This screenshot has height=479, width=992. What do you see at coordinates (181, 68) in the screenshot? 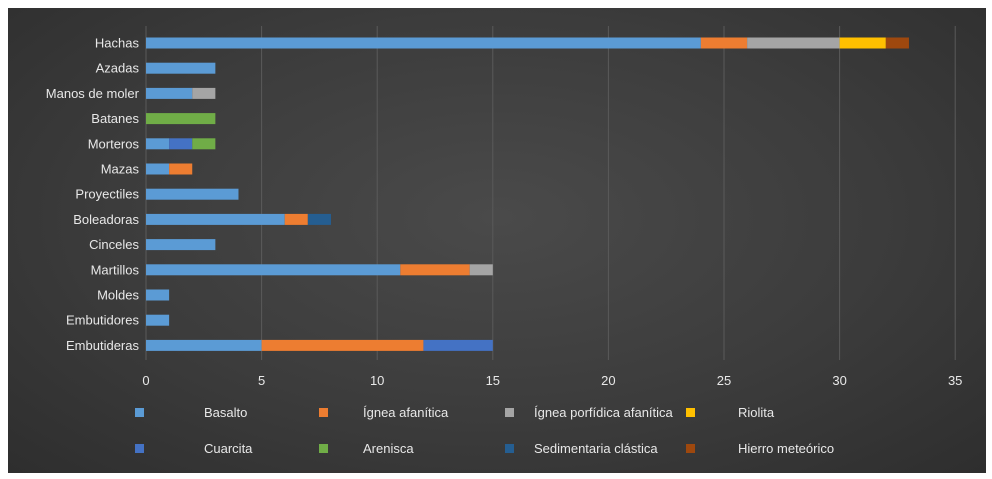
I see `bar-azadas-basalto` at bounding box center [181, 68].